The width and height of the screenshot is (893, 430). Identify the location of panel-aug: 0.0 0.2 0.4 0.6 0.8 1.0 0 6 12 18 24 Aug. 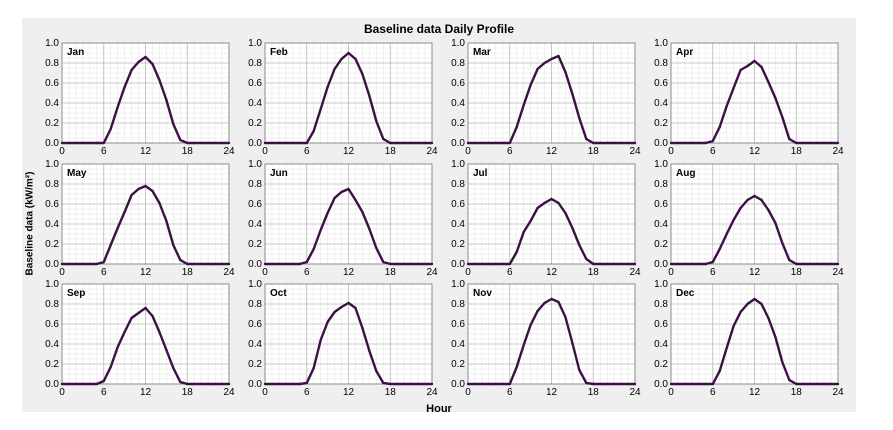
(749, 218).